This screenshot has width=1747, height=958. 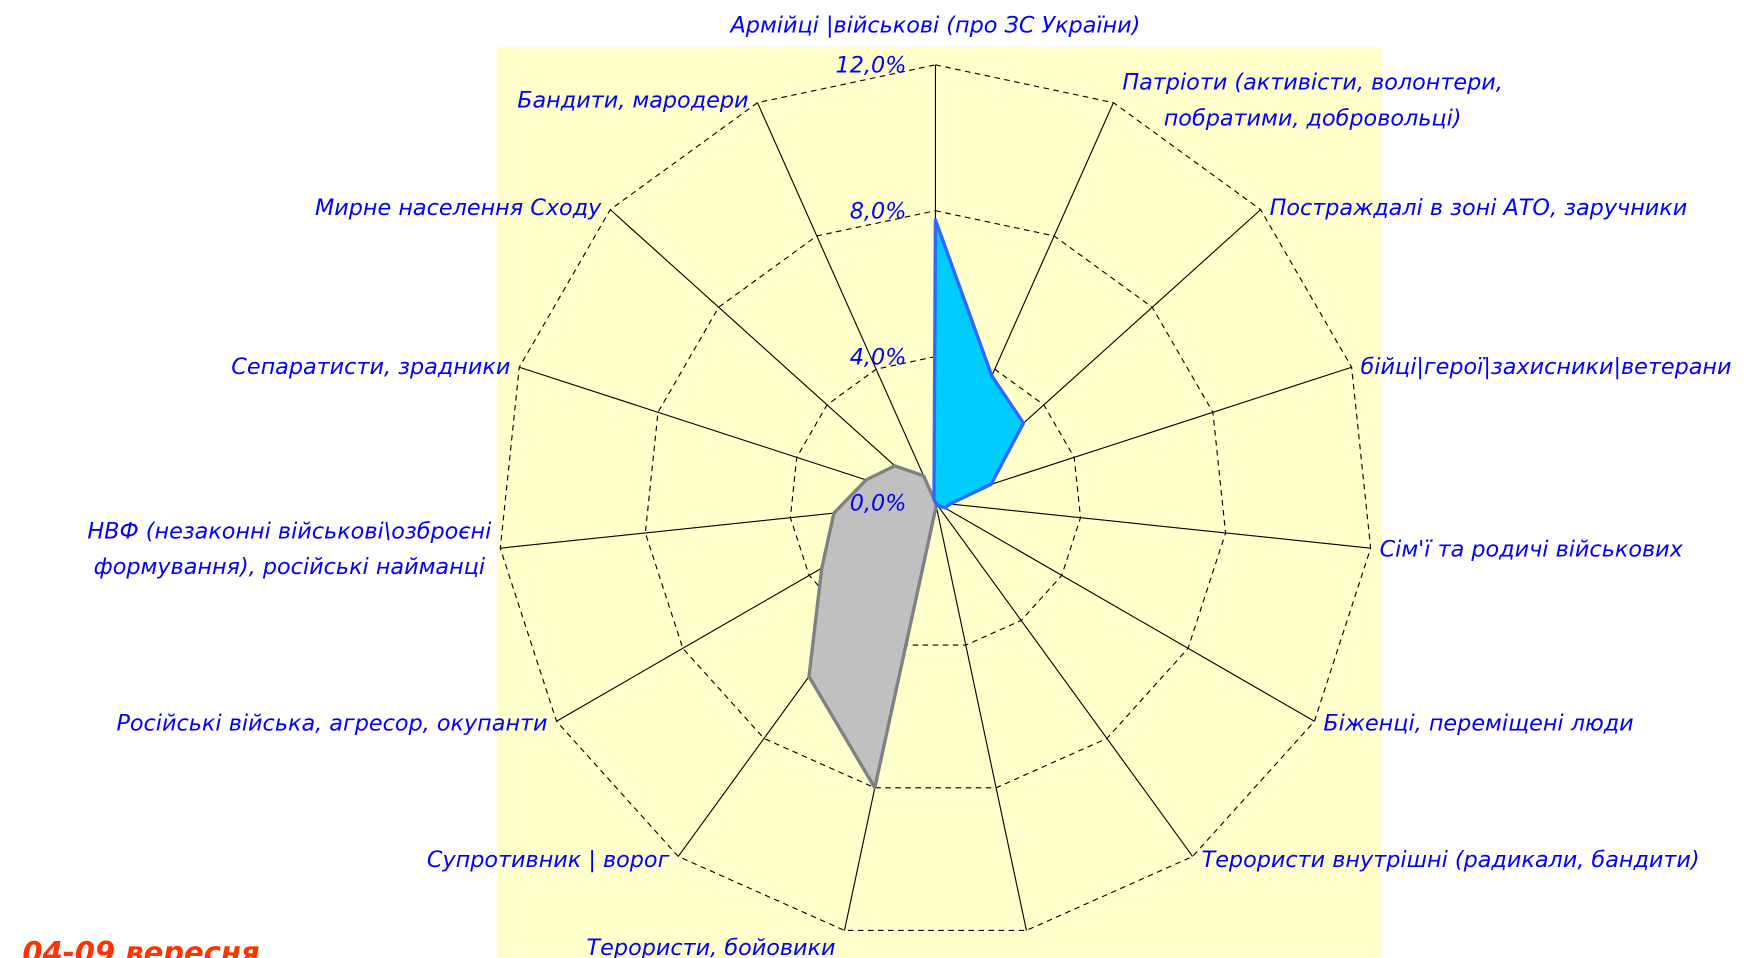 What do you see at coordinates (935, 25) in the screenshot?
I see `category-label: Армійці |військові (про ЗС України)` at bounding box center [935, 25].